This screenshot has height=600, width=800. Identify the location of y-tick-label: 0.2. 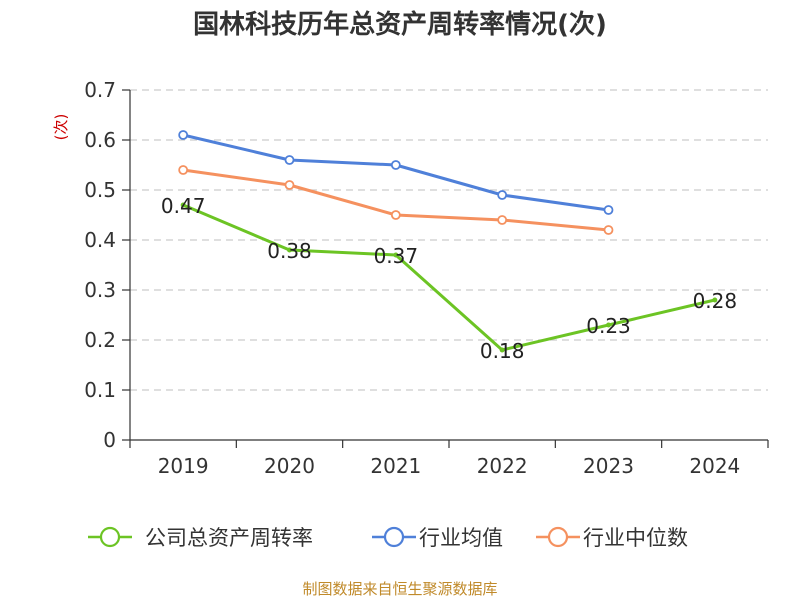
(100, 340).